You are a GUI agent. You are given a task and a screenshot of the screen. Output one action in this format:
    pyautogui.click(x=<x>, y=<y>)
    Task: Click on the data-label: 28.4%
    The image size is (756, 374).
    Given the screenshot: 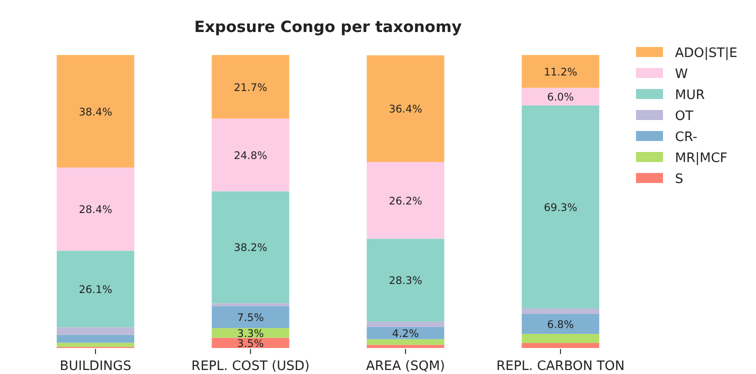 What is the action you would take?
    pyautogui.click(x=95, y=210)
    